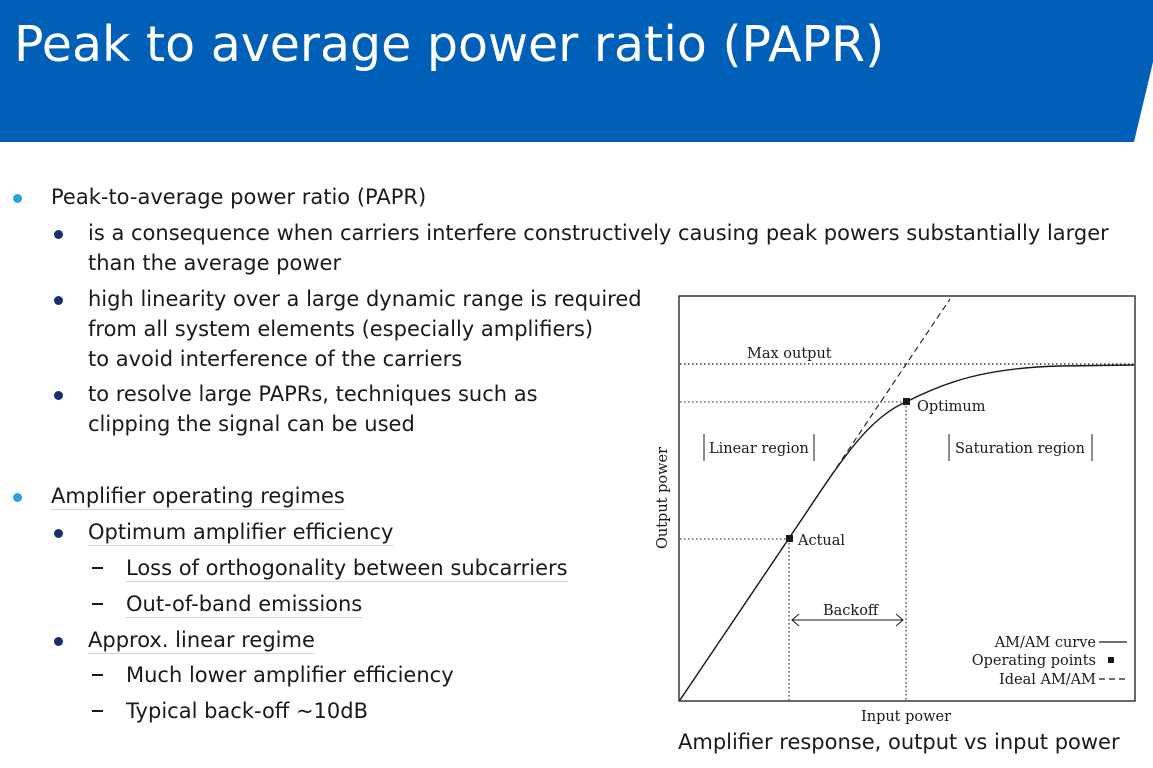 Image resolution: width=1153 pixels, height=768 pixels. Describe the element at coordinates (244, 604) in the screenshot. I see `optimum-item-2: Out-of-band emissions` at that location.